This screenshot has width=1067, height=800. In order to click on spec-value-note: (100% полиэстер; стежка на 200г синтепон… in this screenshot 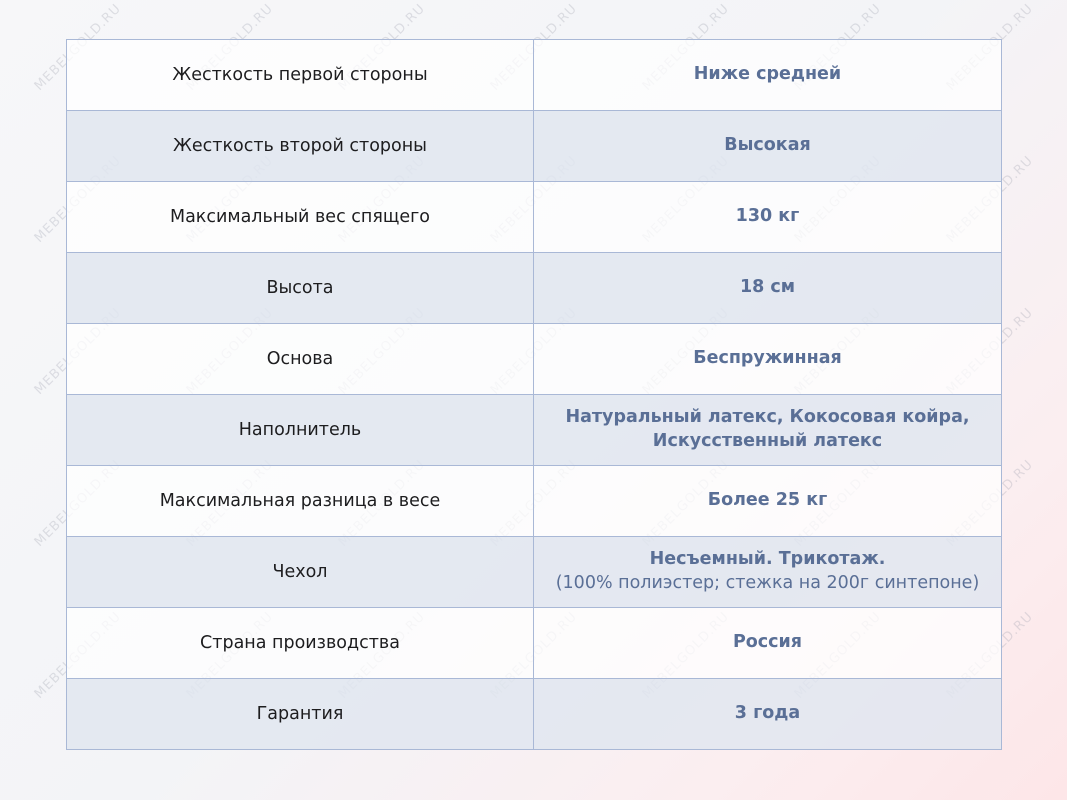, I will do `click(767, 583)`.